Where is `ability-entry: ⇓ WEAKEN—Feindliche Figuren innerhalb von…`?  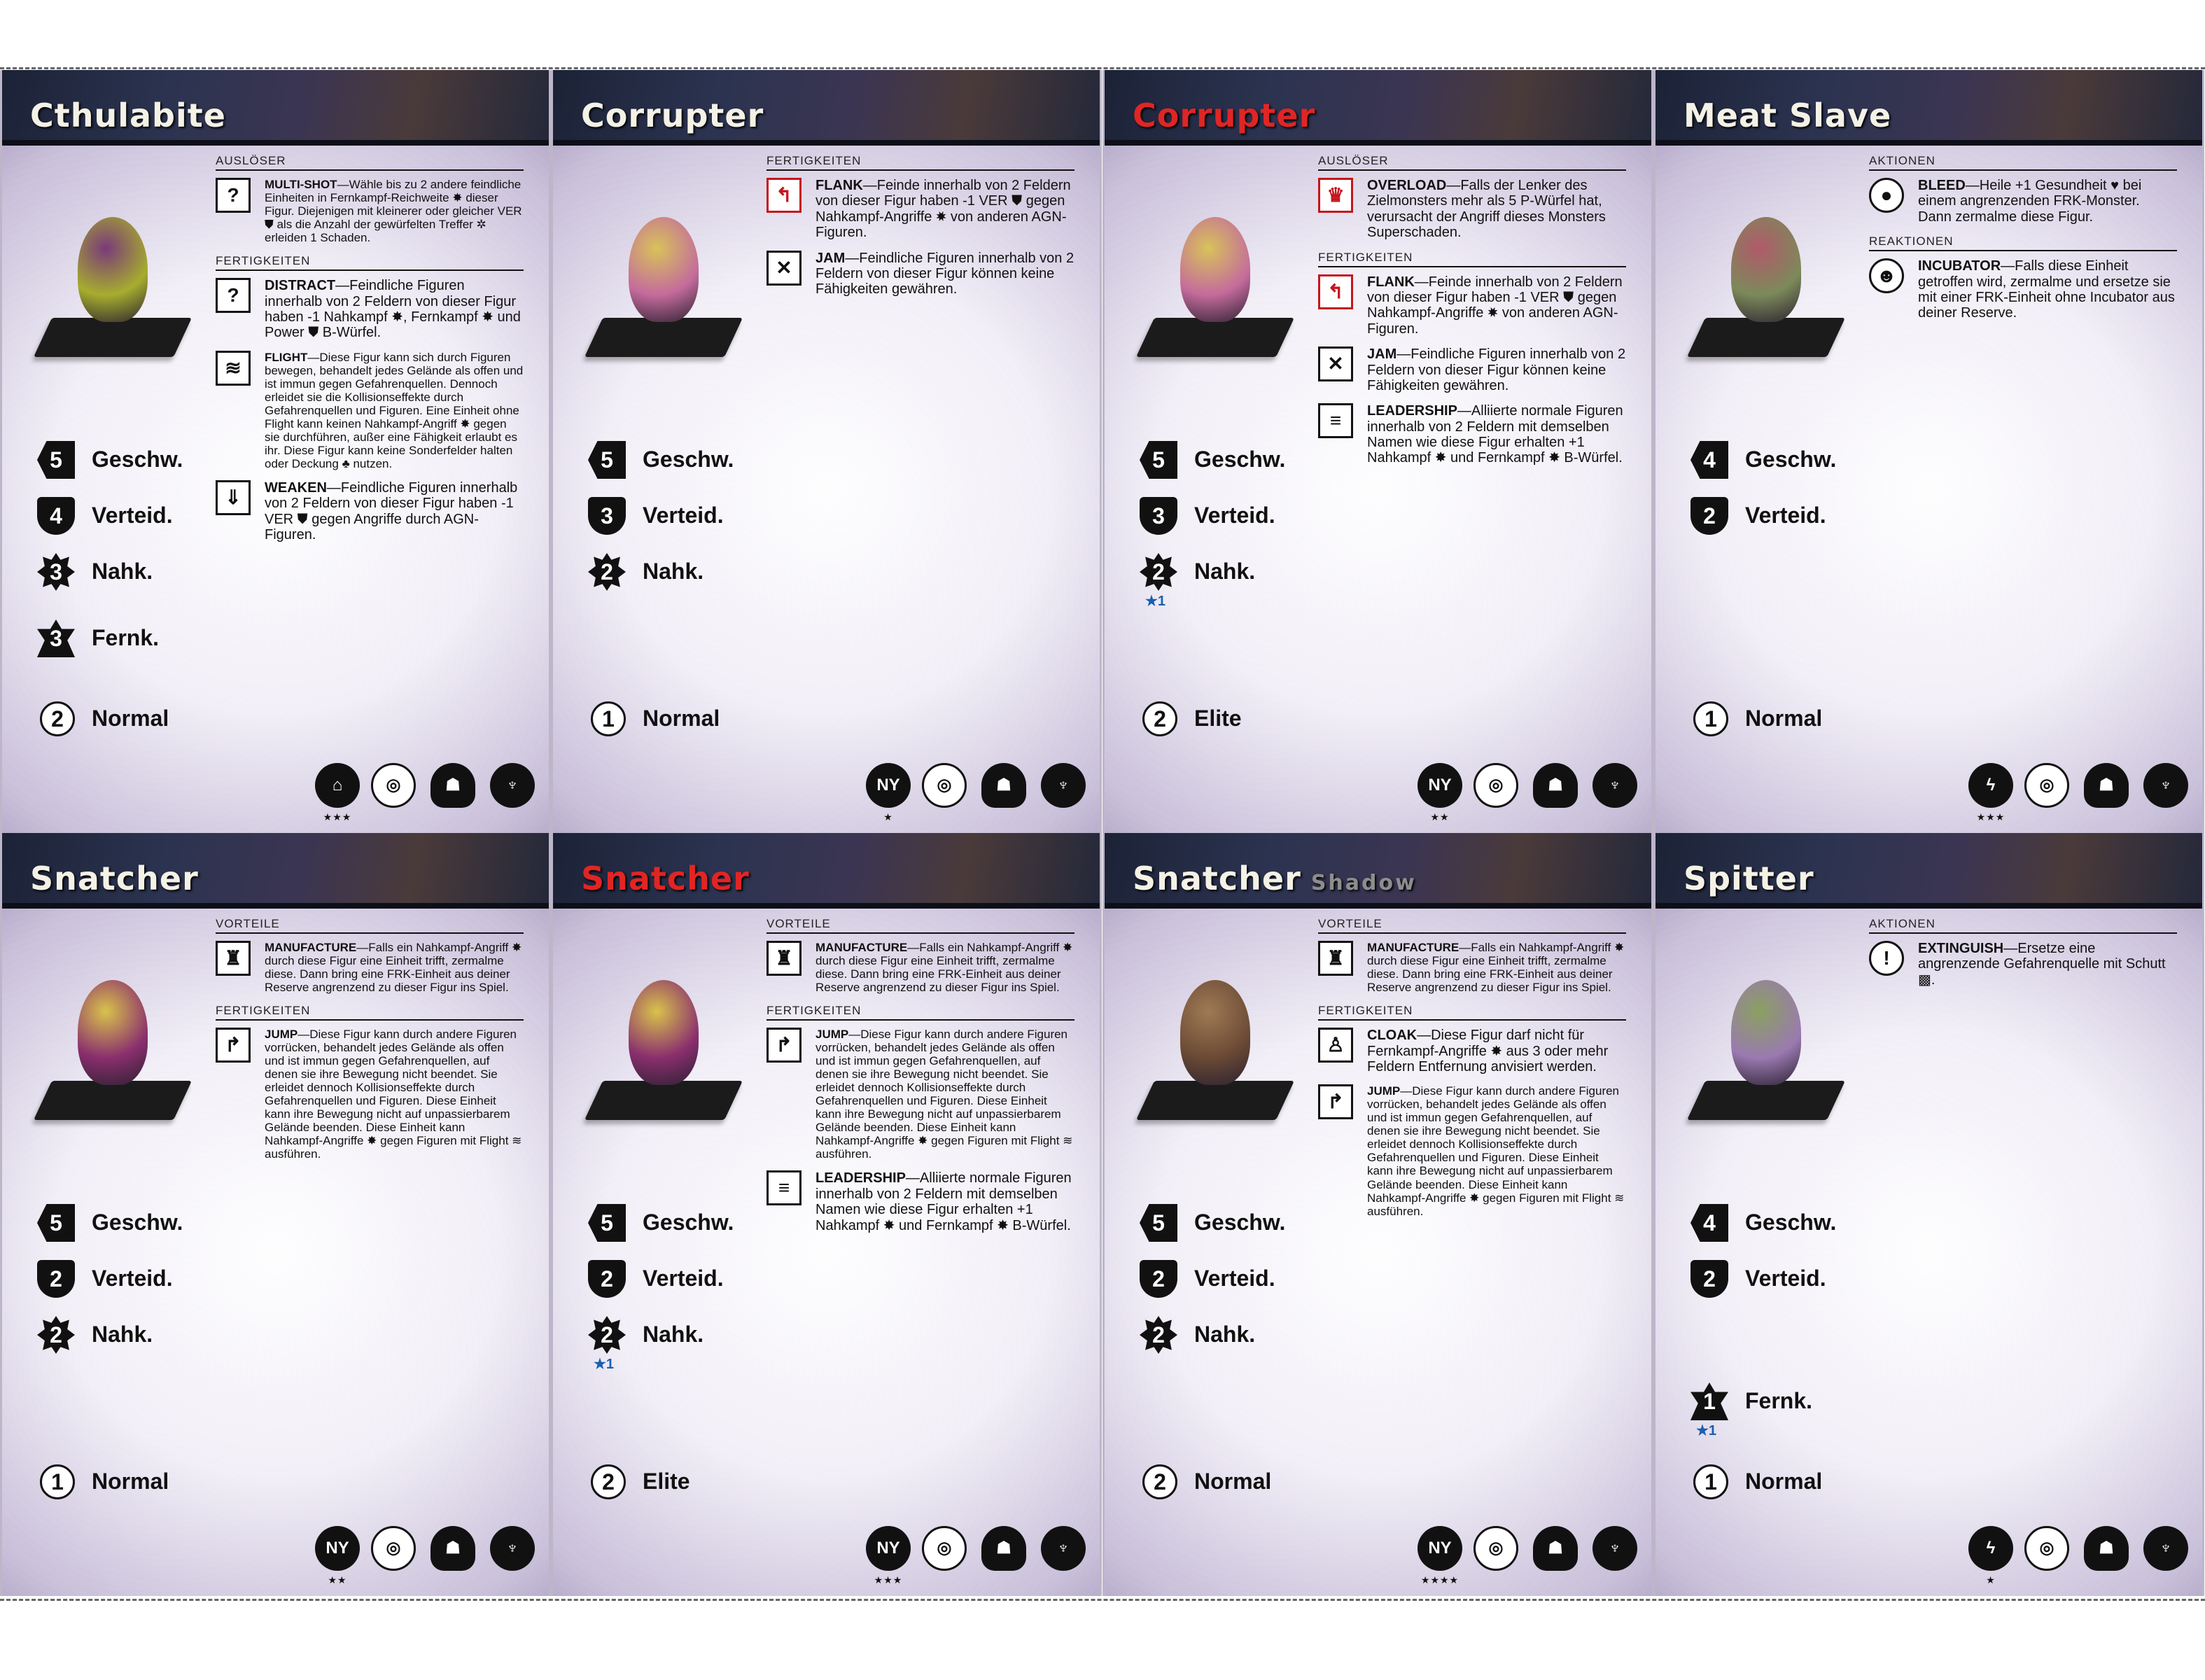
ability-entry: ⇓ WEAKEN—Feindliche Figuren innerhalb von… is located at coordinates (370, 511).